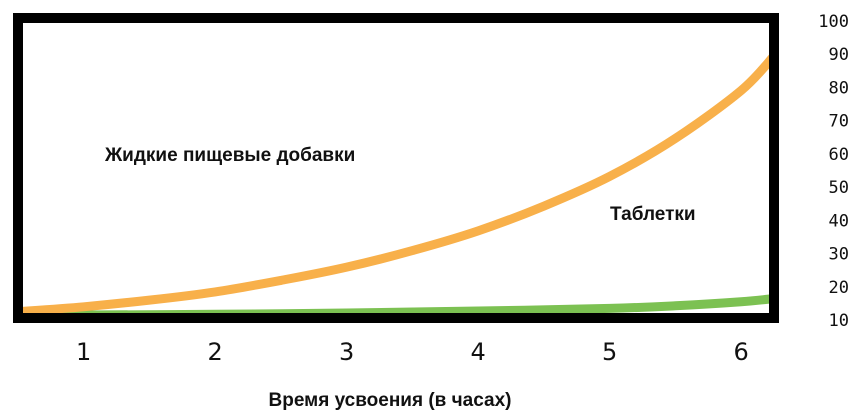 Image resolution: width=855 pixels, height=416 pixels. I want to click on y-tick-label: 20, so click(839, 288).